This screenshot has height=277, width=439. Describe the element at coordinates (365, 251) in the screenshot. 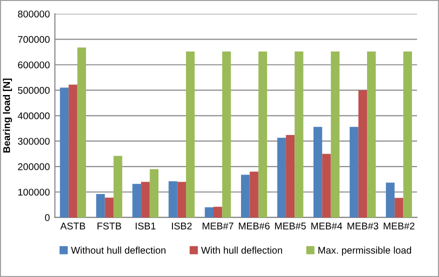

I see `legend-label: Max. permissible load` at that location.